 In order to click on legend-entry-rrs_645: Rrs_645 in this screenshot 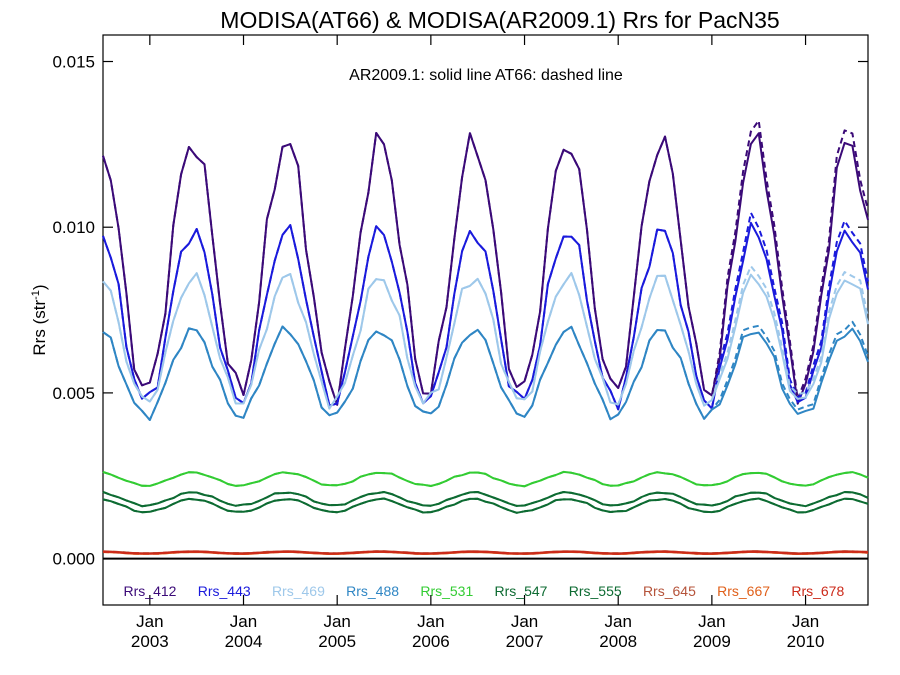, I will do `click(669, 591)`.